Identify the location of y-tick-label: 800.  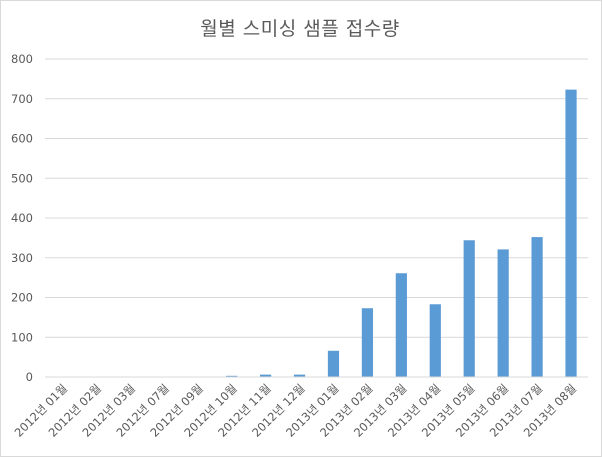
(22, 59).